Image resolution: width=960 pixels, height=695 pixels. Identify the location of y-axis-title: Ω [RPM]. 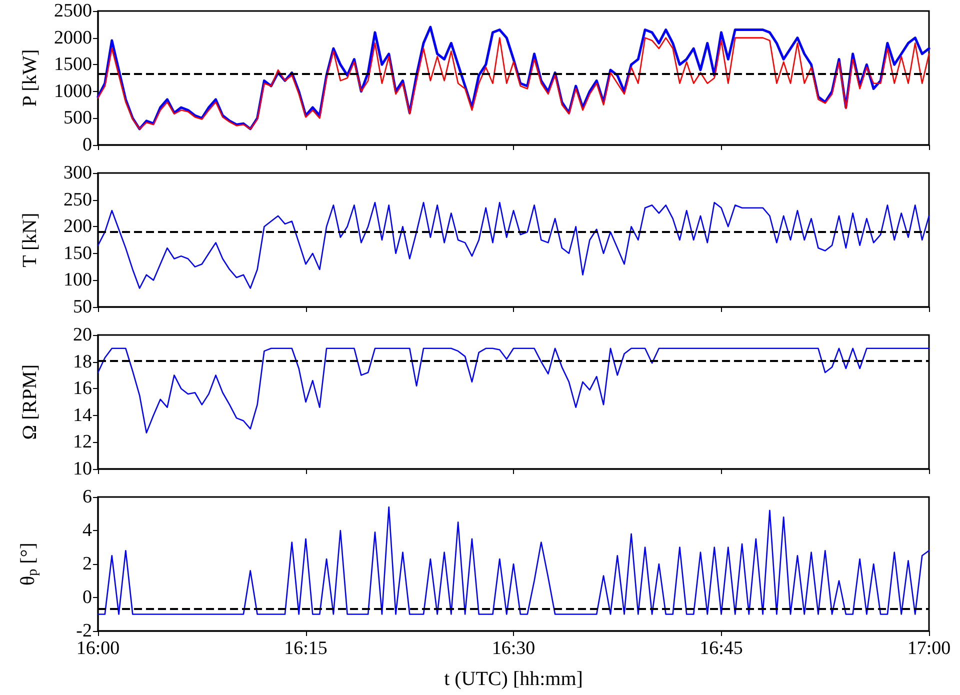
(30, 402).